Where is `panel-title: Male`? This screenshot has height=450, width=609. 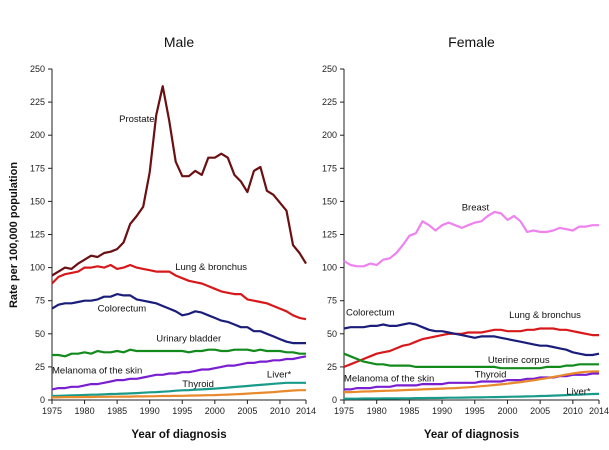
panel-title: Male is located at coordinates (179, 42).